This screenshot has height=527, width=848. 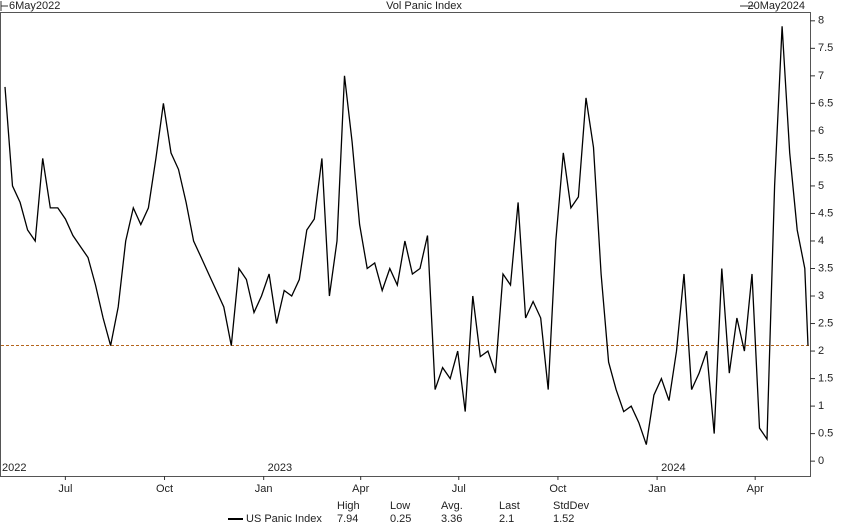 I want to click on y-tick-label: 7, so click(x=821, y=76).